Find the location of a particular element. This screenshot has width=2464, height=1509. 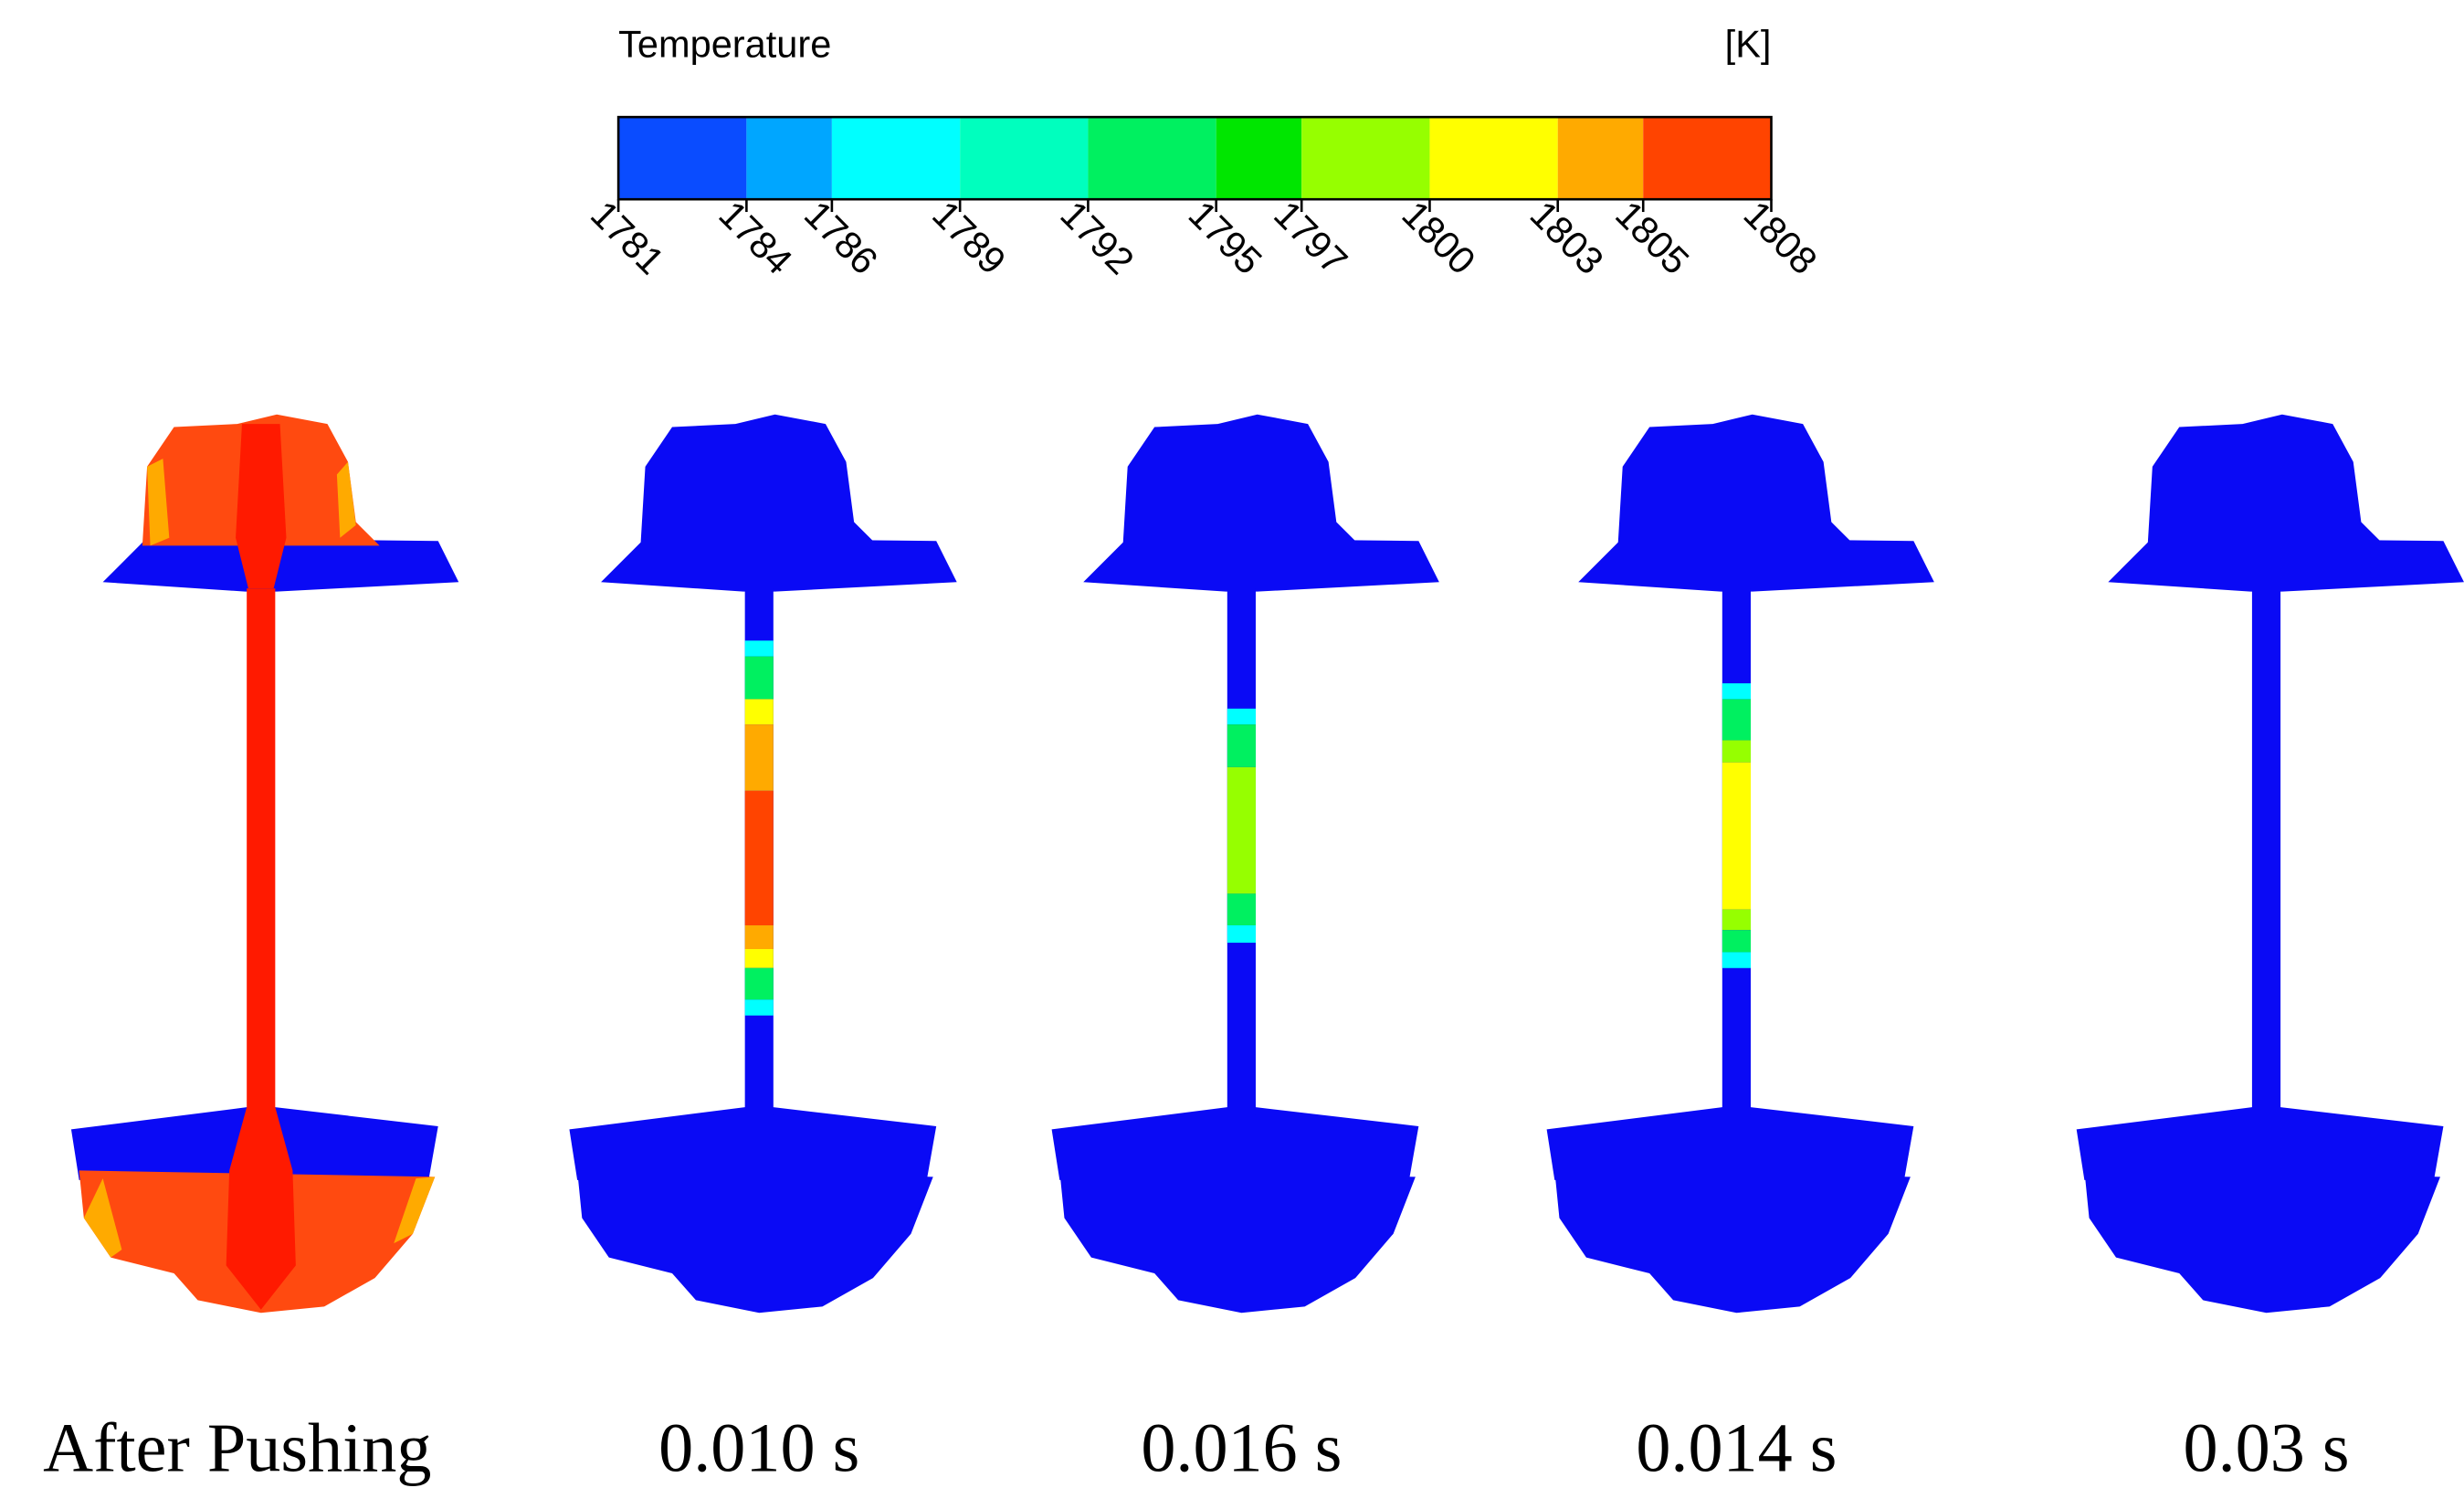

panel-label: 0.016 s is located at coordinates (1242, 1447).